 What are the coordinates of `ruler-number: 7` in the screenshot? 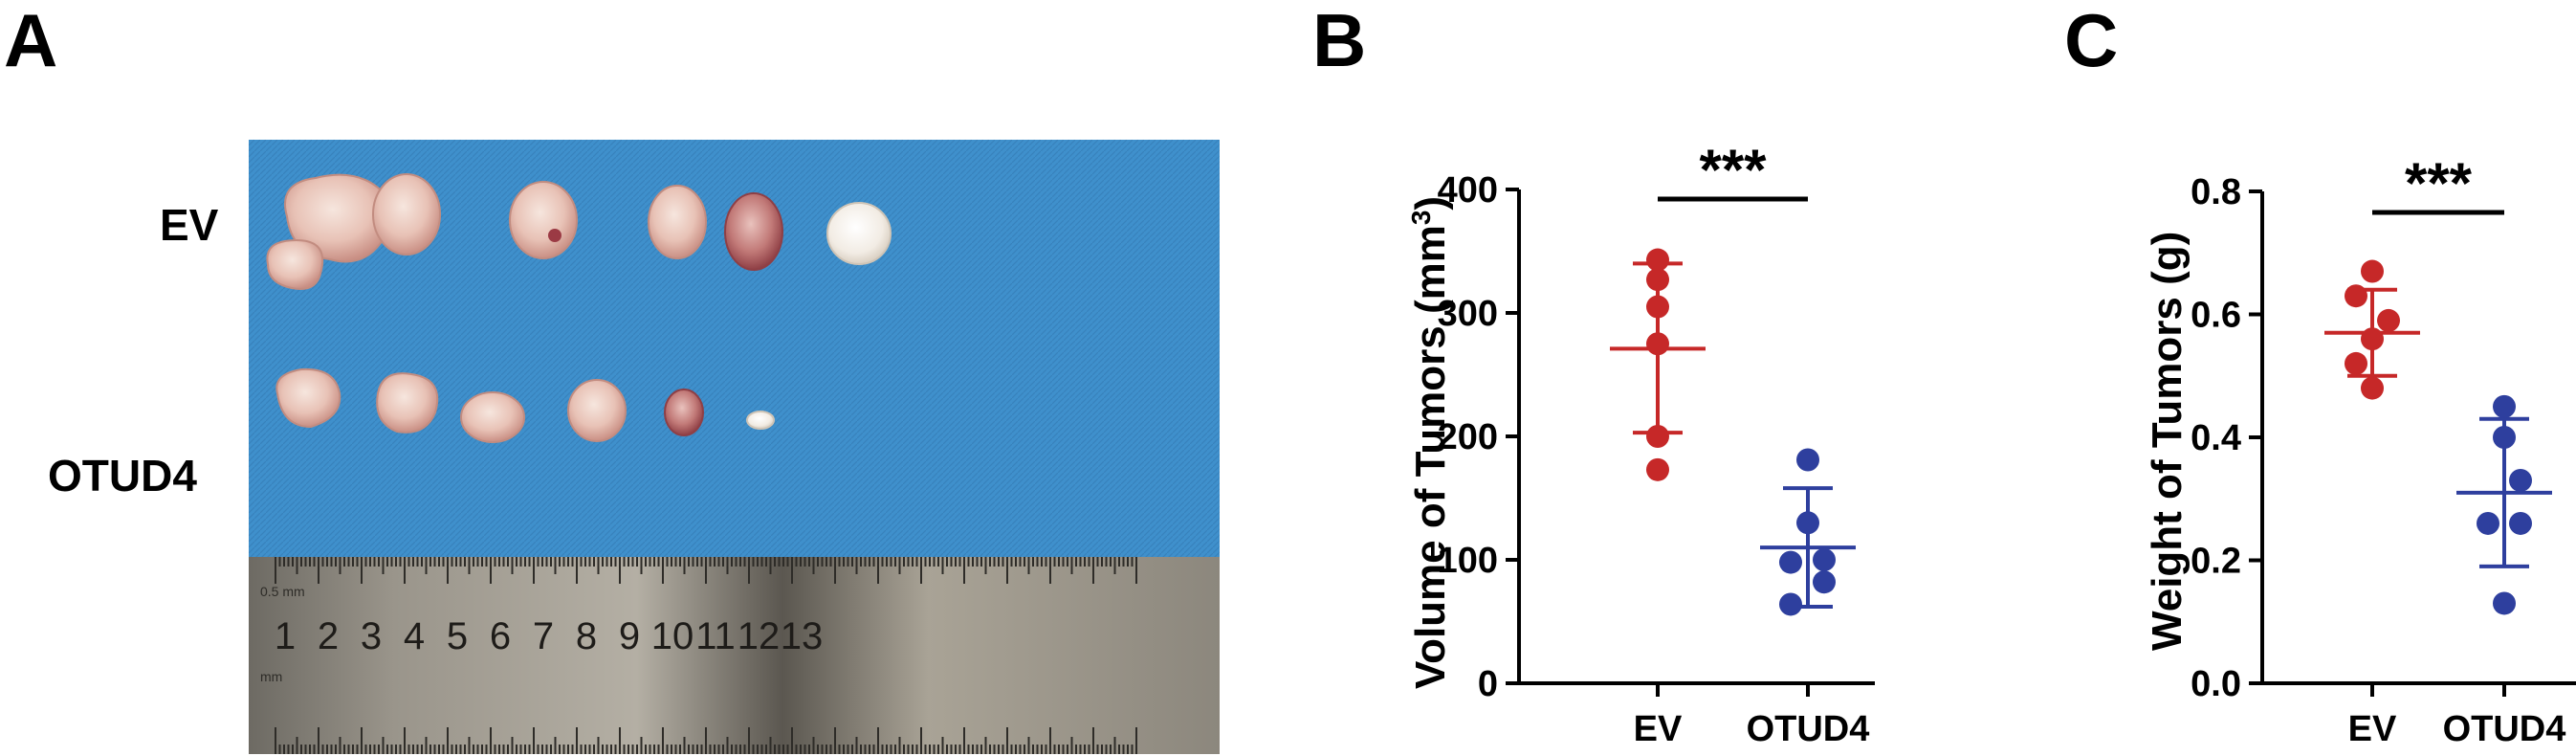 It's located at (543, 636).